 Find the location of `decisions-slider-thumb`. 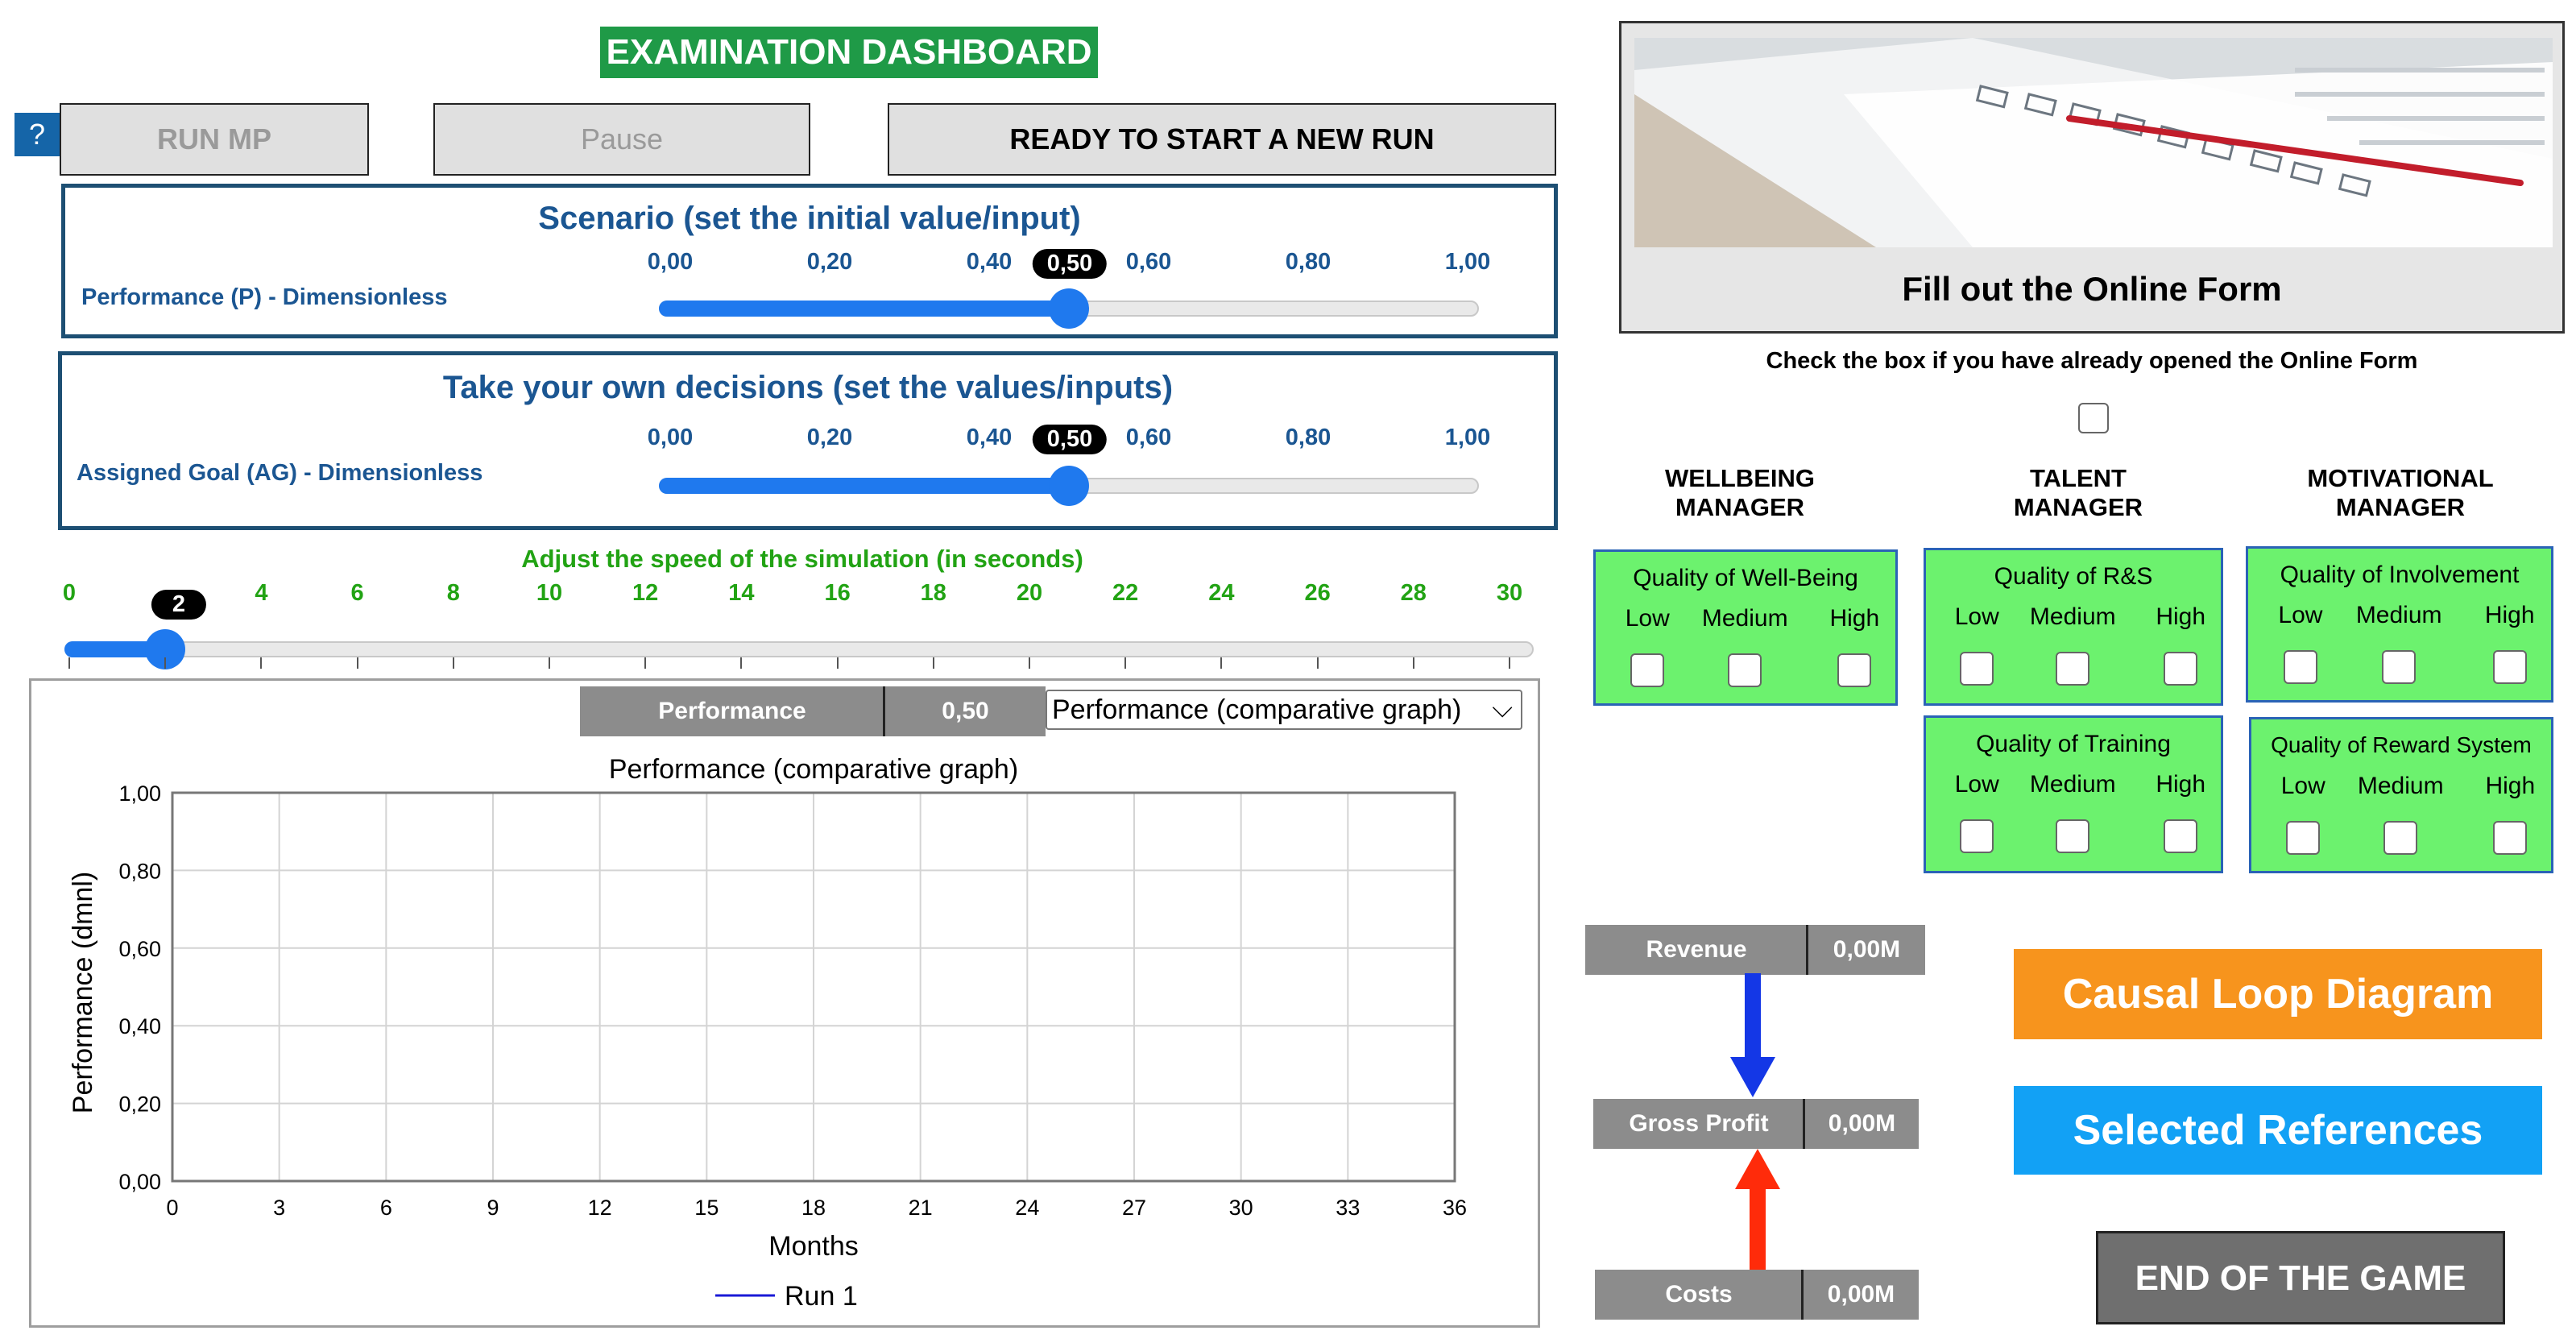

decisions-slider-thumb is located at coordinates (1069, 486).